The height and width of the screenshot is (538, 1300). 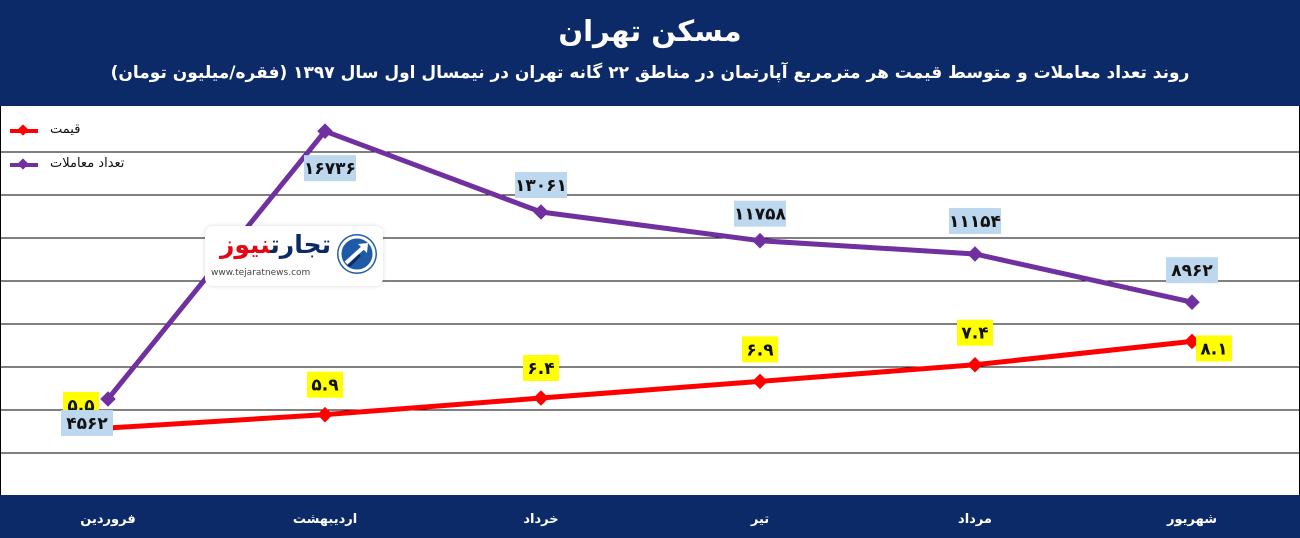 I want to click on data-label-price: ۷.۴, so click(x=974, y=334).